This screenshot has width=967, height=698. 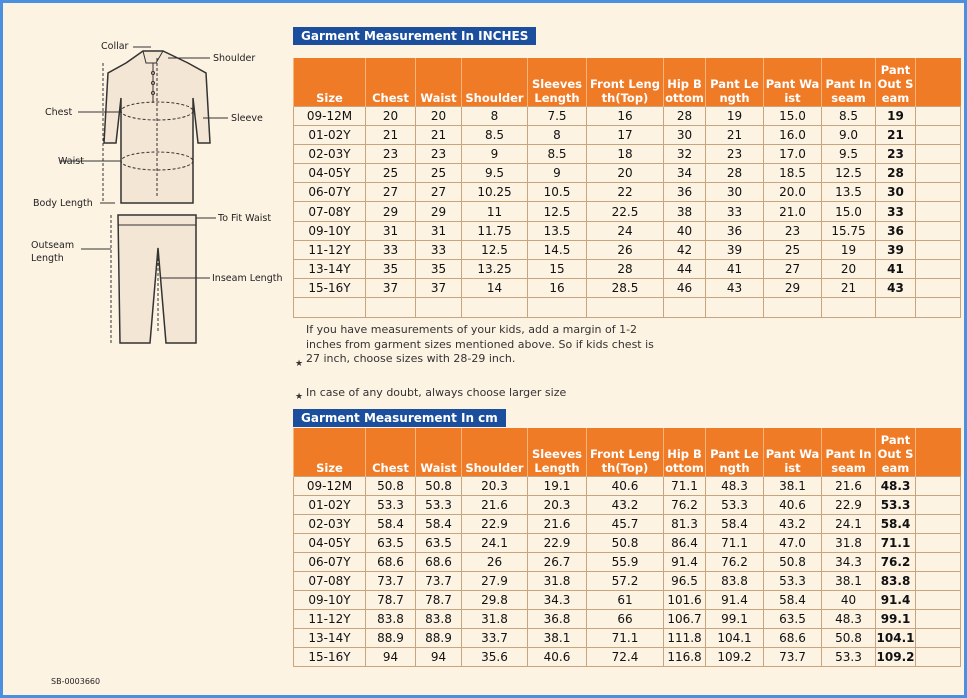 I want to click on cell: 06-07Y, so click(x=329, y=192).